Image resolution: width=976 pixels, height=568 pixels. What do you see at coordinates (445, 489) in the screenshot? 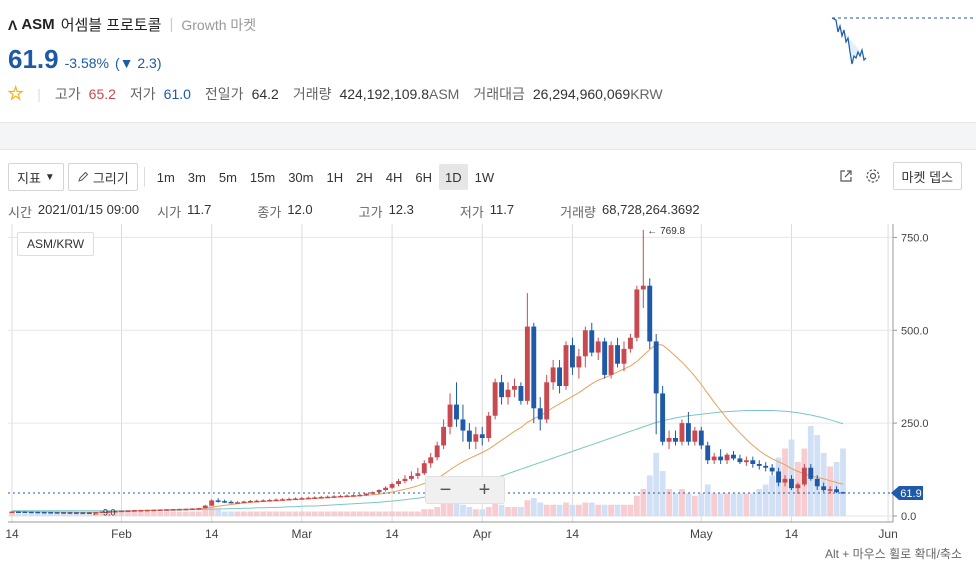
I see `zoom-out-button: −` at bounding box center [445, 489].